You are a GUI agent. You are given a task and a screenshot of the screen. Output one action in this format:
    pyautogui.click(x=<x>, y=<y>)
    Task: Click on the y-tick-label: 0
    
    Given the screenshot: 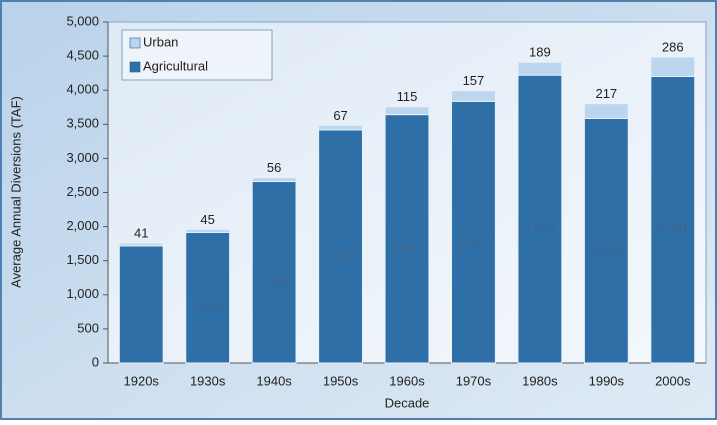 What is the action you would take?
    pyautogui.click(x=95, y=361)
    